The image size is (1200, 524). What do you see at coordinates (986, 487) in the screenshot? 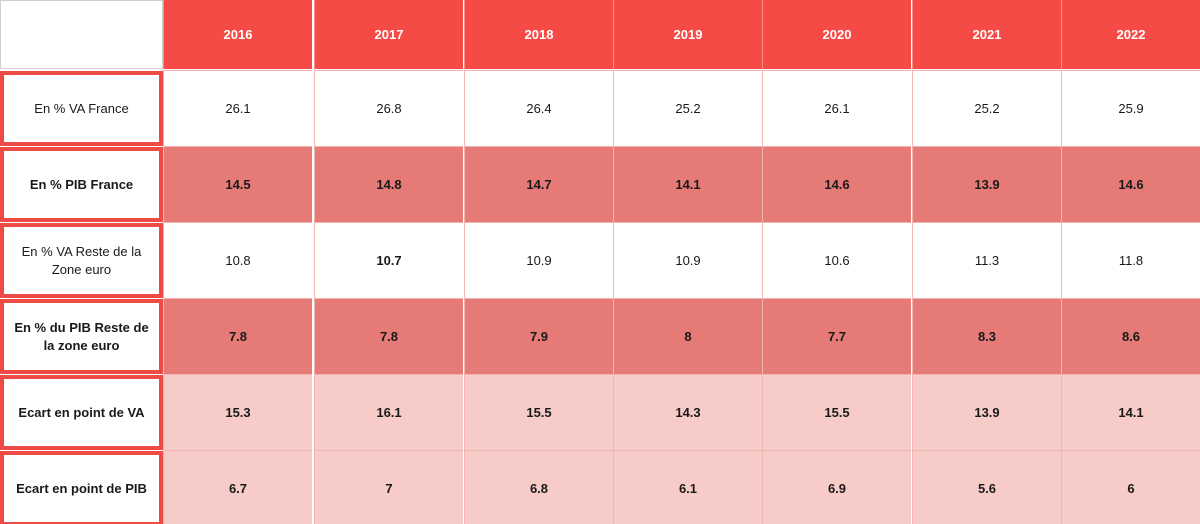
I see `table-cell: 5.6` at bounding box center [986, 487].